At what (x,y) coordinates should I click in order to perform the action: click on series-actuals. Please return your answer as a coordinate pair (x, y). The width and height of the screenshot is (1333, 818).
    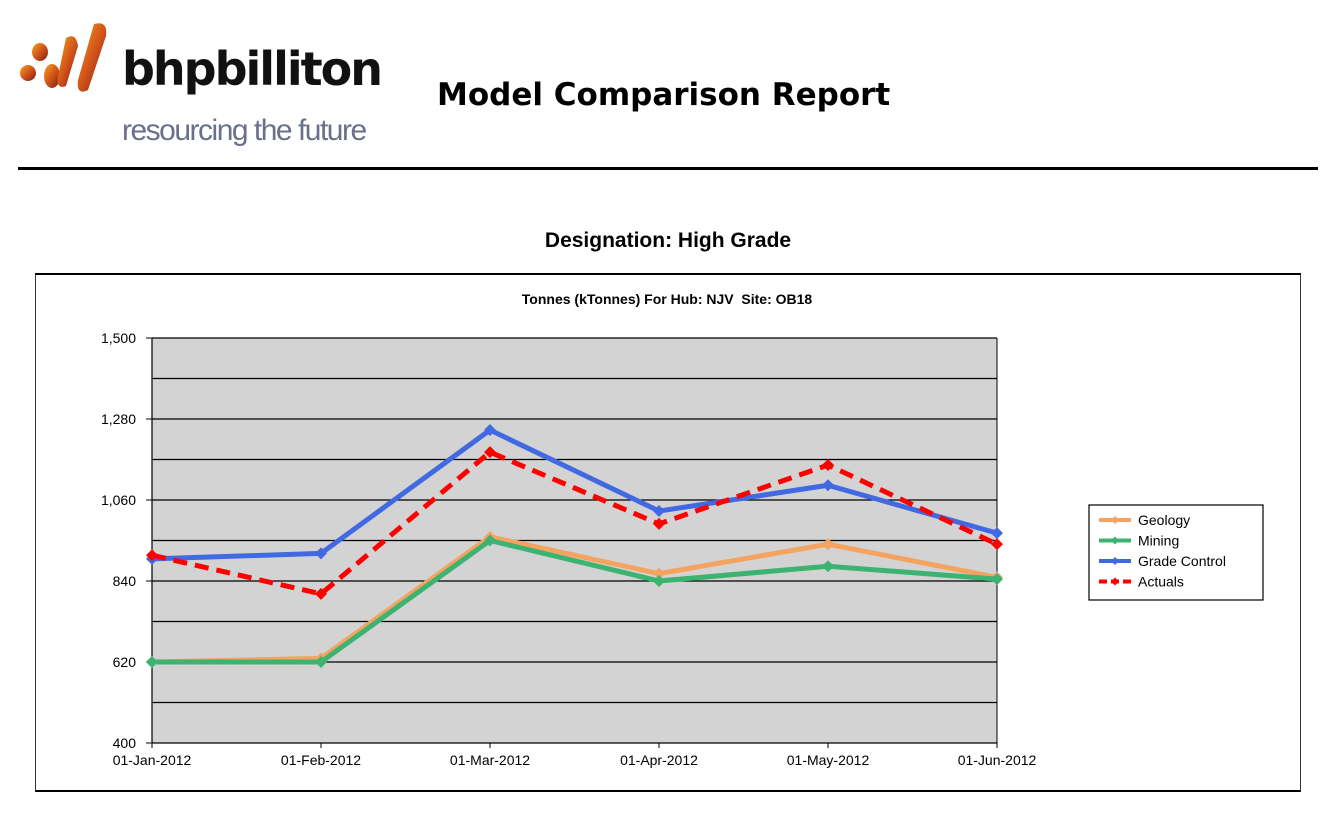
    Looking at the image, I should click on (574, 523).